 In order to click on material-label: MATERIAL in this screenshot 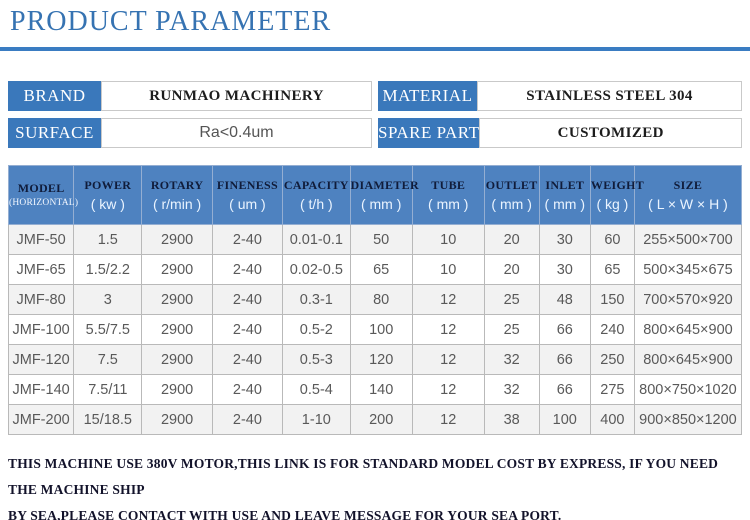, I will do `click(427, 96)`.